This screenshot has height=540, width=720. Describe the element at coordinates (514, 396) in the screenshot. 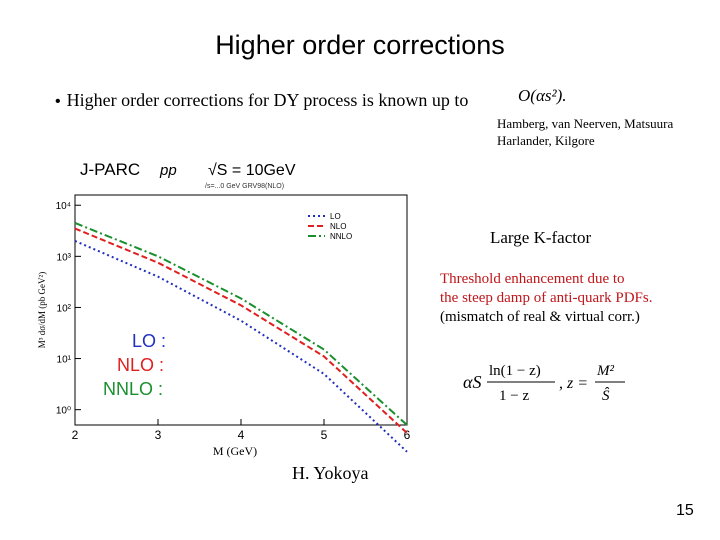

I see `formula-denominator: 1 − z` at that location.